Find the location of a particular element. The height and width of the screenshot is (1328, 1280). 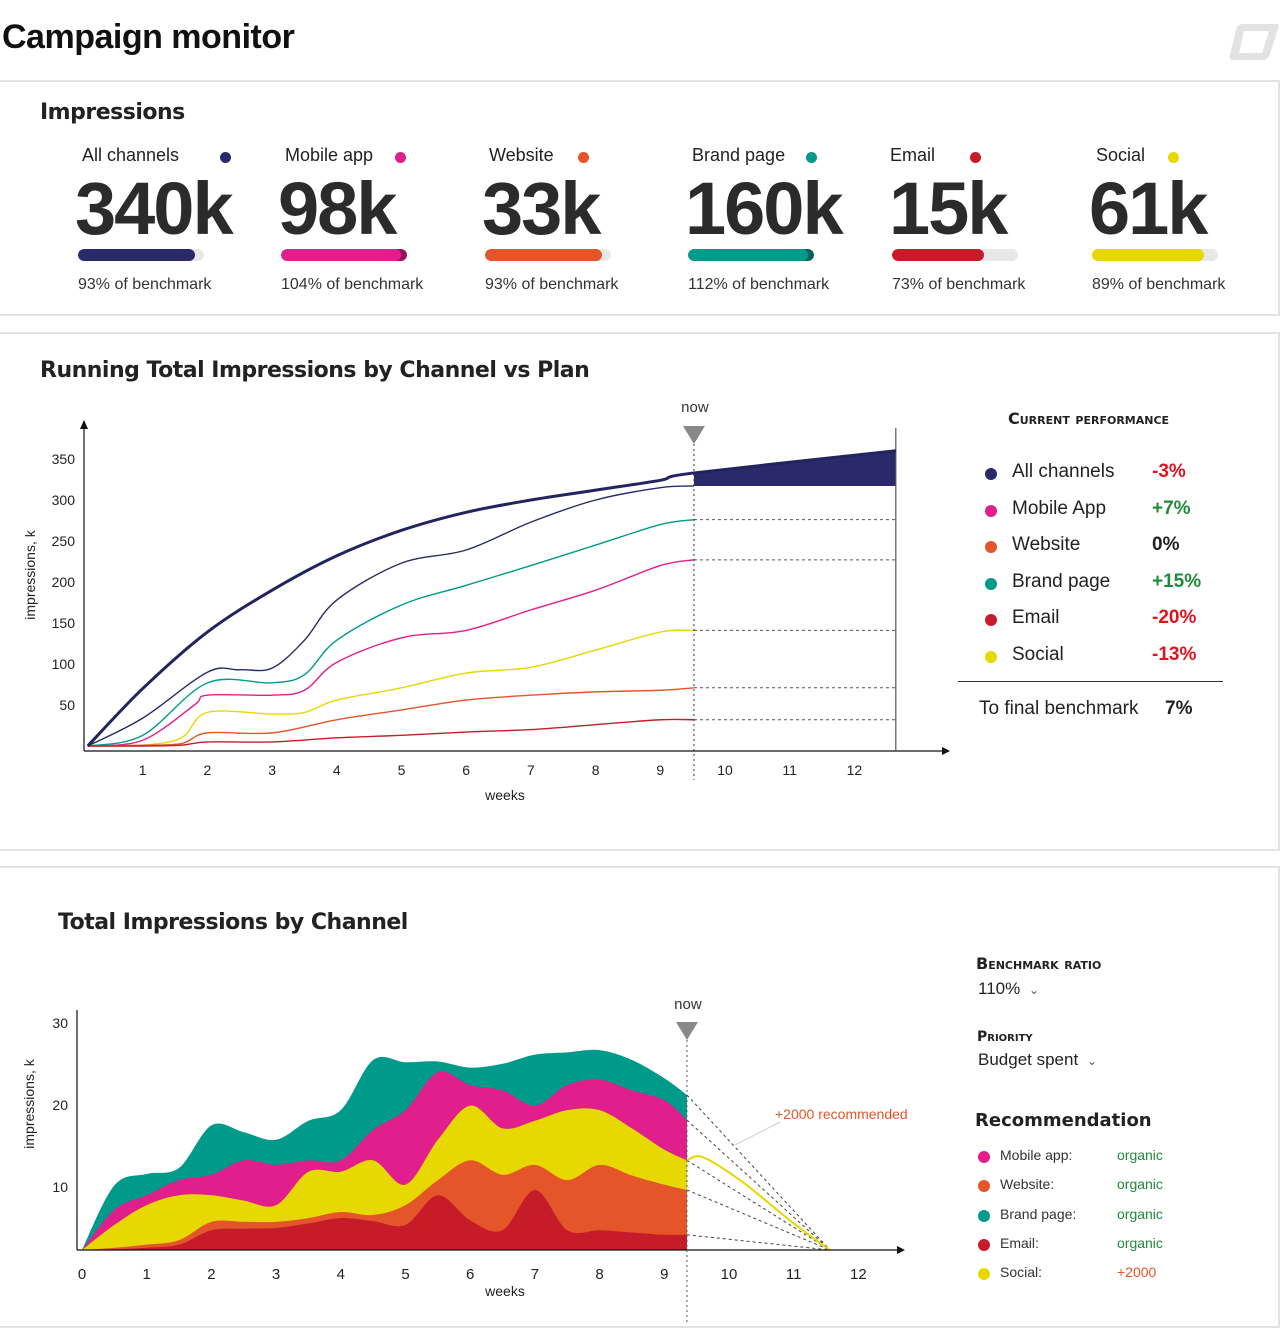

series-line-all-channels is located at coordinates (390, 616).